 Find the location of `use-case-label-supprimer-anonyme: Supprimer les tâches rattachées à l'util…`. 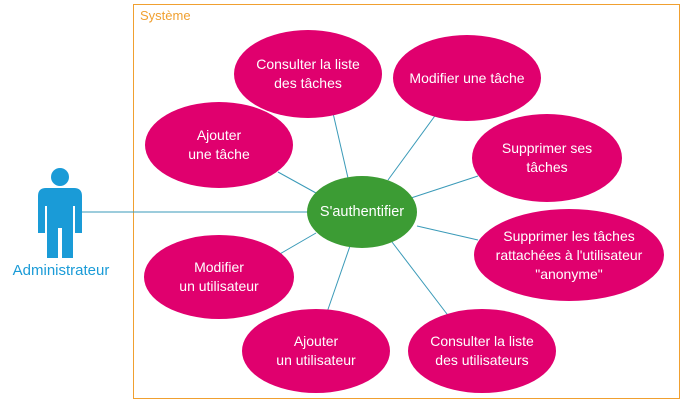

use-case-label-supprimer-anonyme: Supprimer les tâches rattachées à l'util… is located at coordinates (569, 254).